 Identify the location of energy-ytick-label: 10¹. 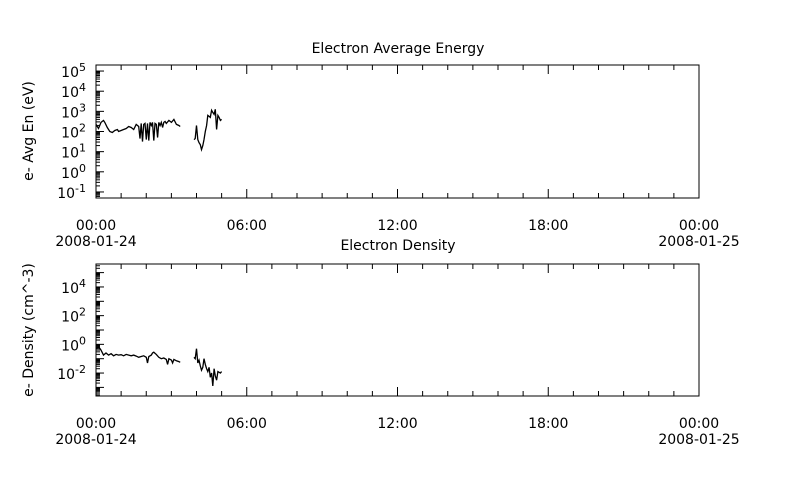
(73, 152).